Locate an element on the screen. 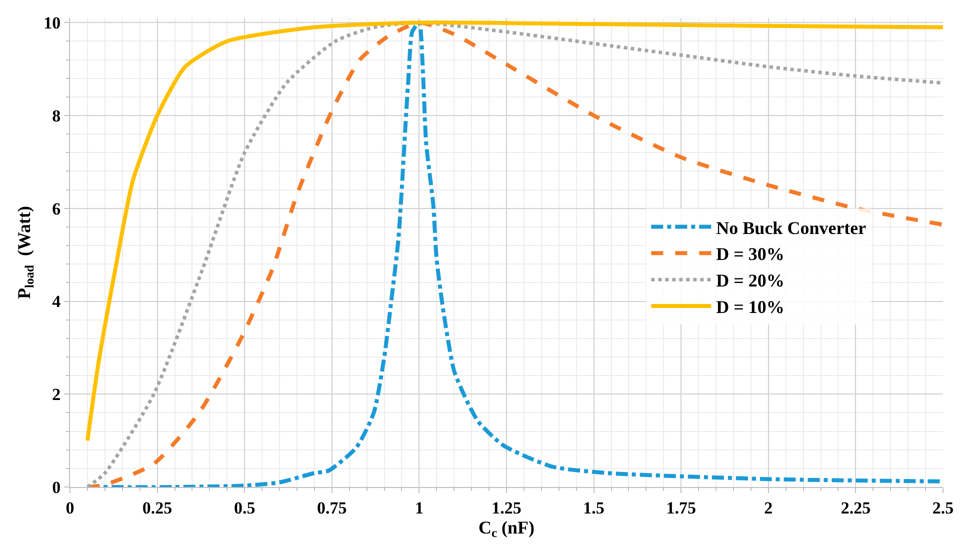  x-tick-label: 0.25 is located at coordinates (157, 508).